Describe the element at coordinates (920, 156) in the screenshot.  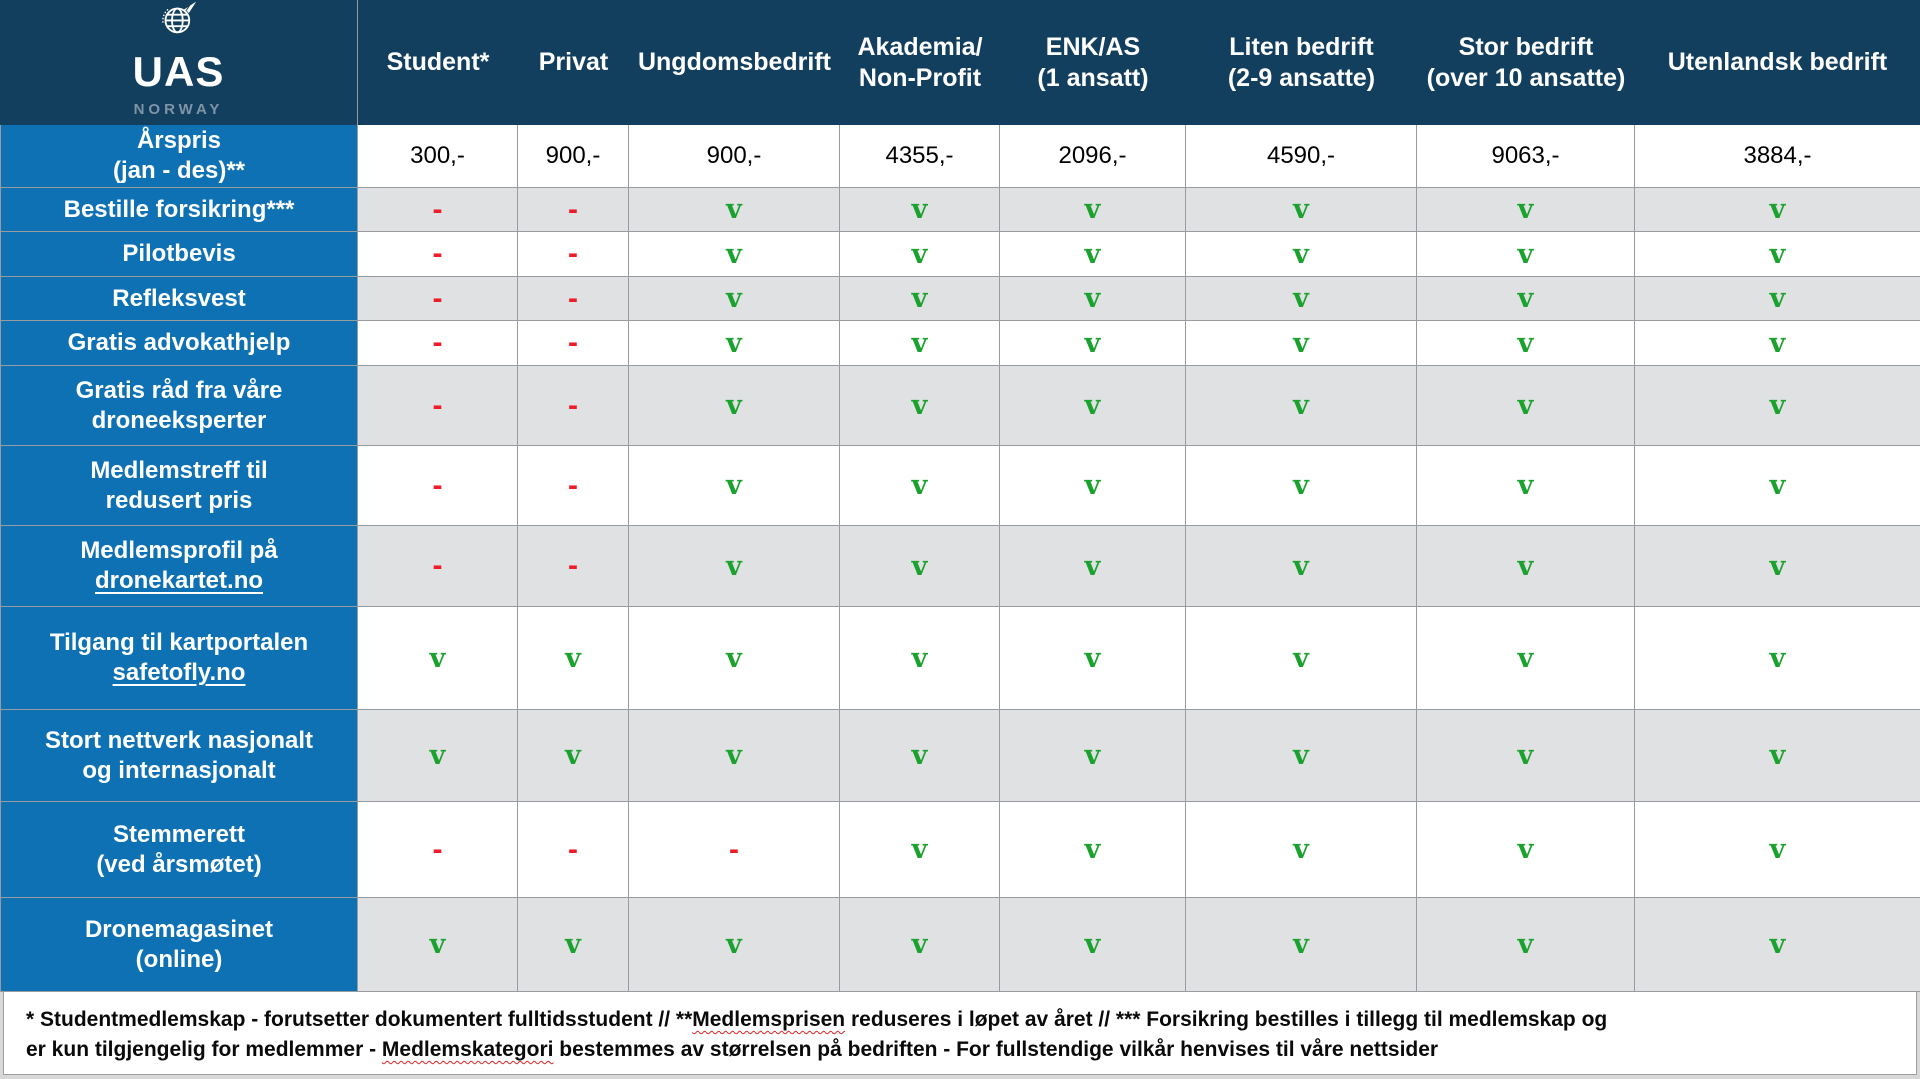
I see `price-cell: 4355,-` at that location.